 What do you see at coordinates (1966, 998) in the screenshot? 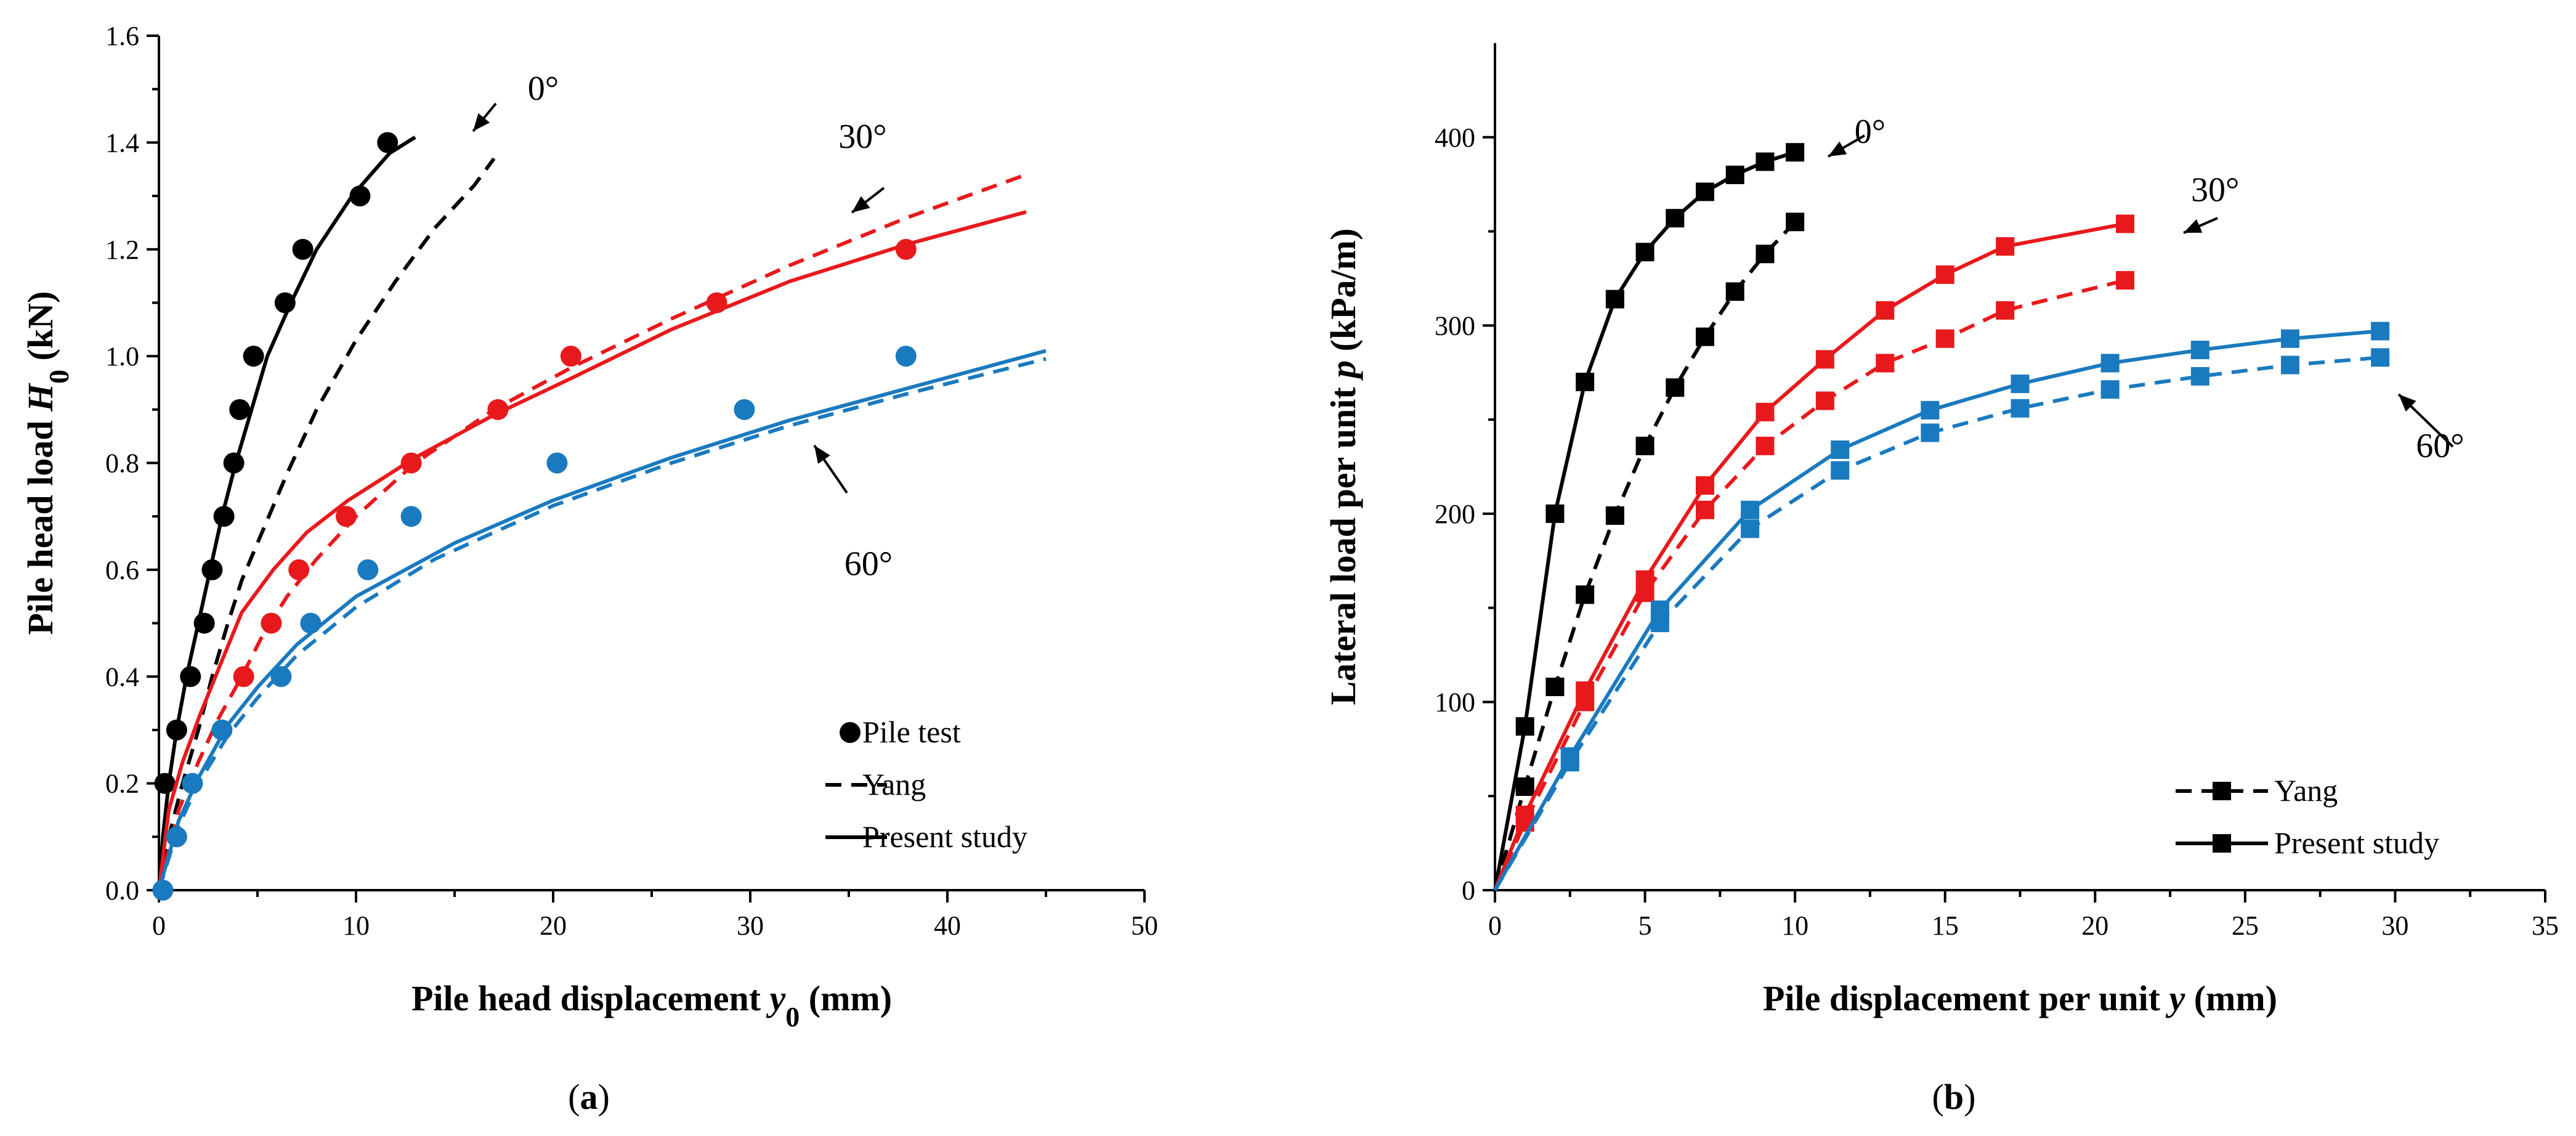
I see `x-axis-title-main: Pile displacement per unit` at bounding box center [1966, 998].